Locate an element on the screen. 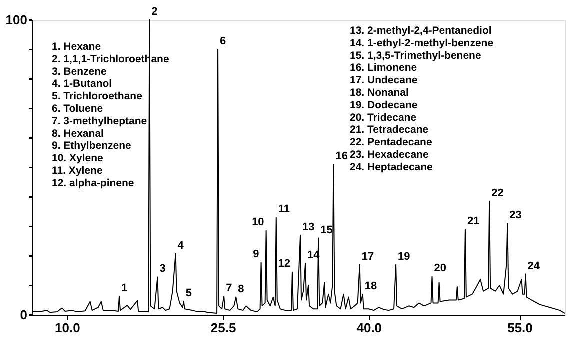 This screenshot has width=576, height=339. annotation: 2 is located at coordinates (155, 12).